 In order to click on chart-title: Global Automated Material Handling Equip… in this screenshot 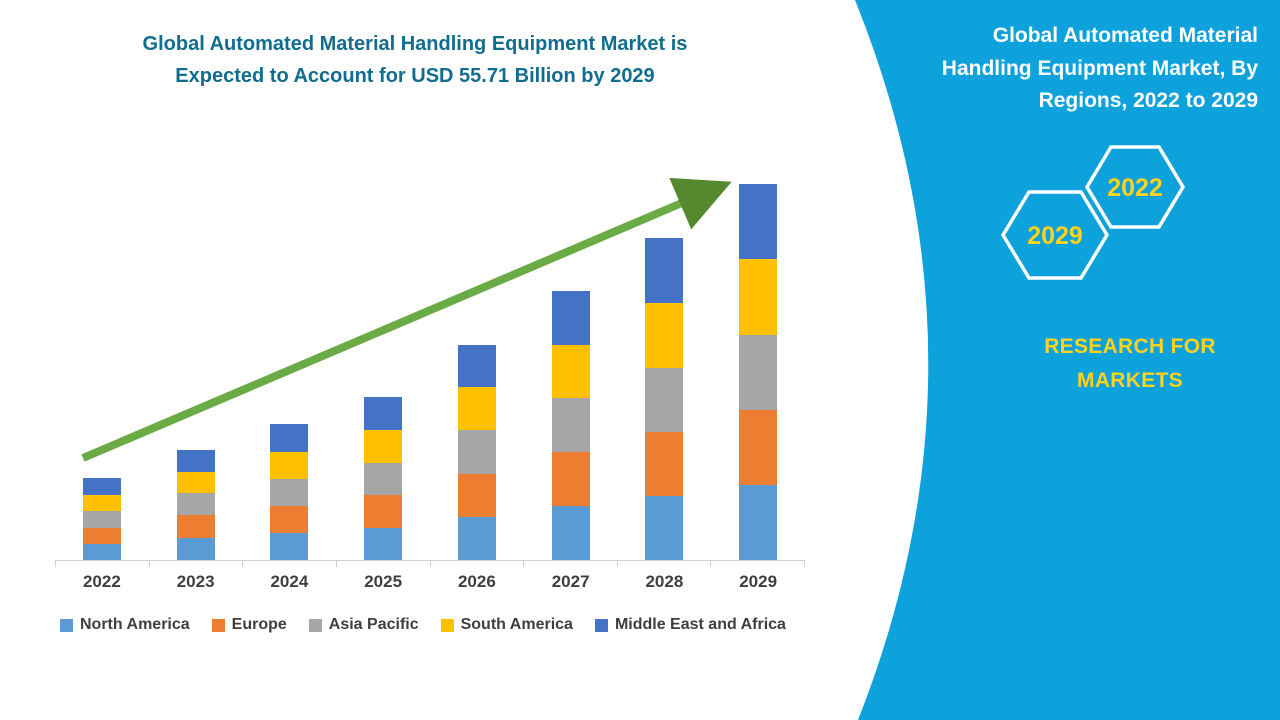, I will do `click(415, 60)`.